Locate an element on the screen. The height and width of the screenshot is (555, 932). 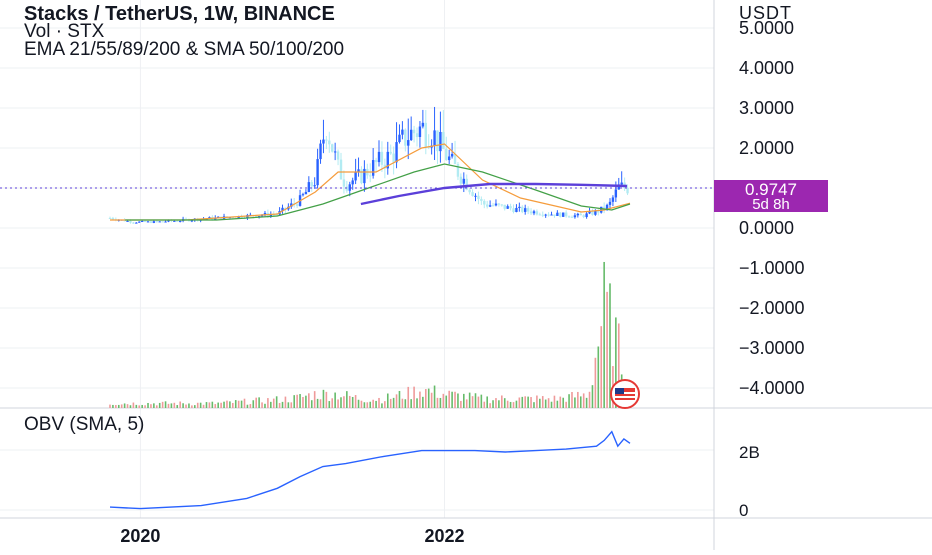
obv-legend: OBV (SMA, 5) is located at coordinates (84, 424).